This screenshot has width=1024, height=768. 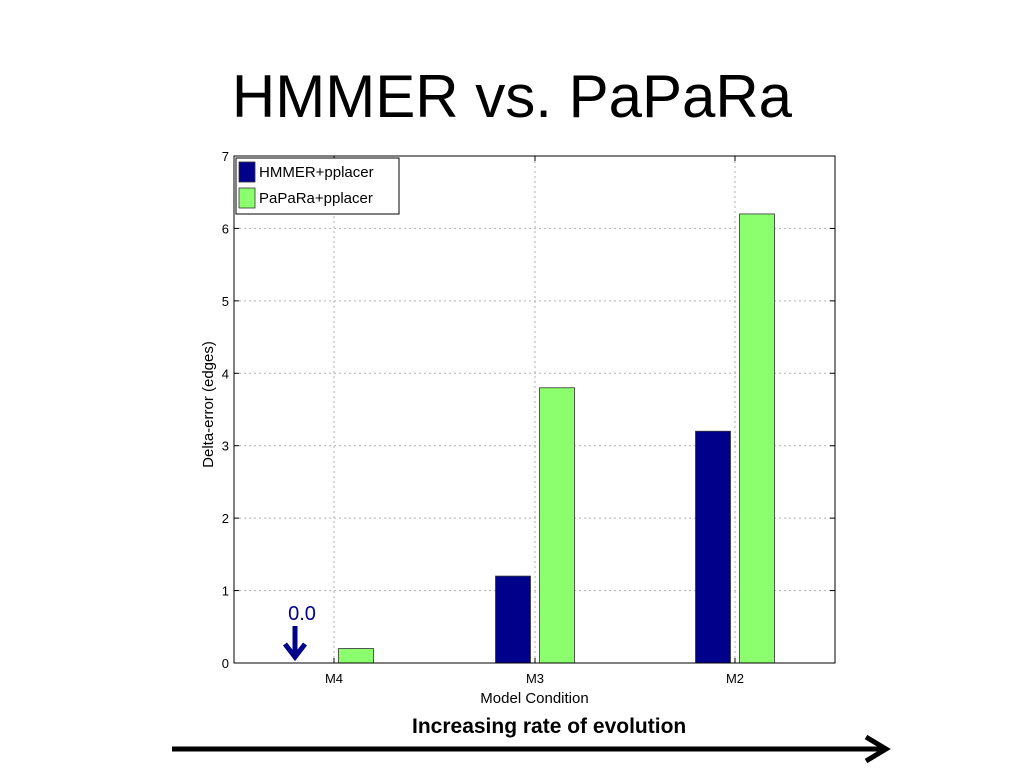 I want to click on y-tick-label: 7, so click(x=225, y=156).